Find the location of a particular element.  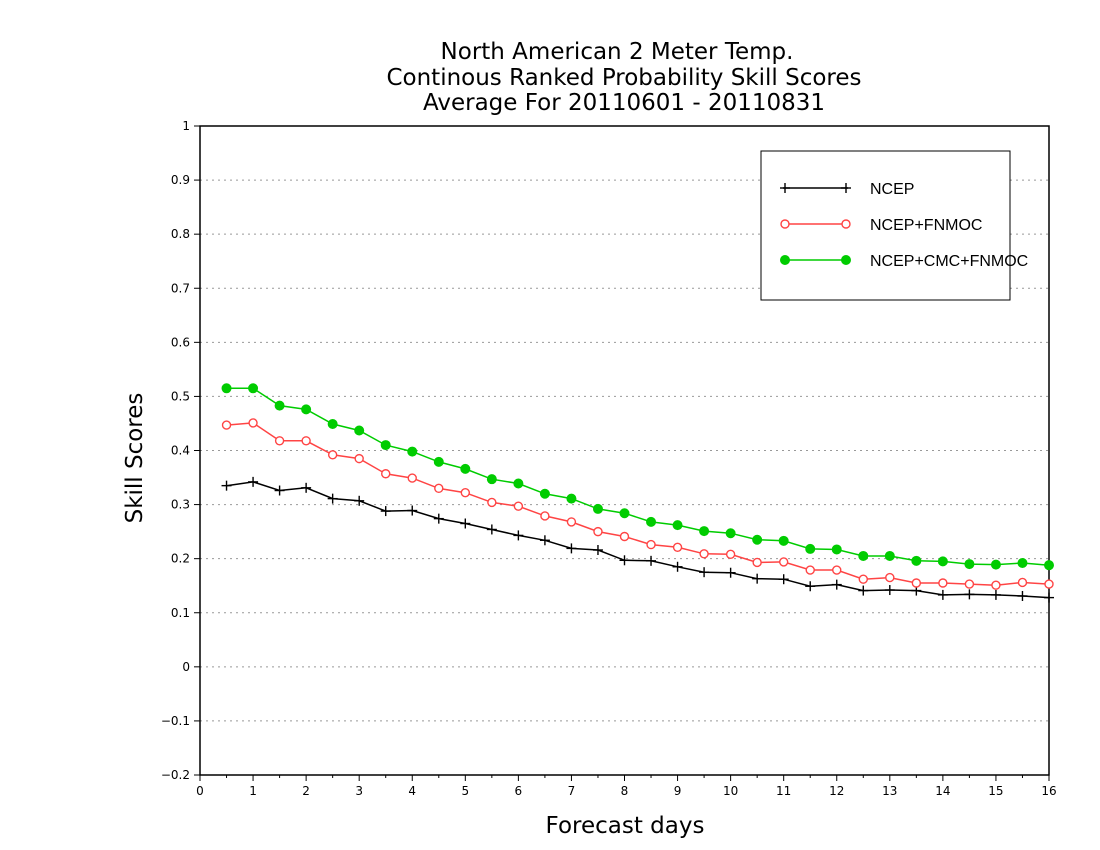

y-tick-label: 0 is located at coordinates (186, 667).